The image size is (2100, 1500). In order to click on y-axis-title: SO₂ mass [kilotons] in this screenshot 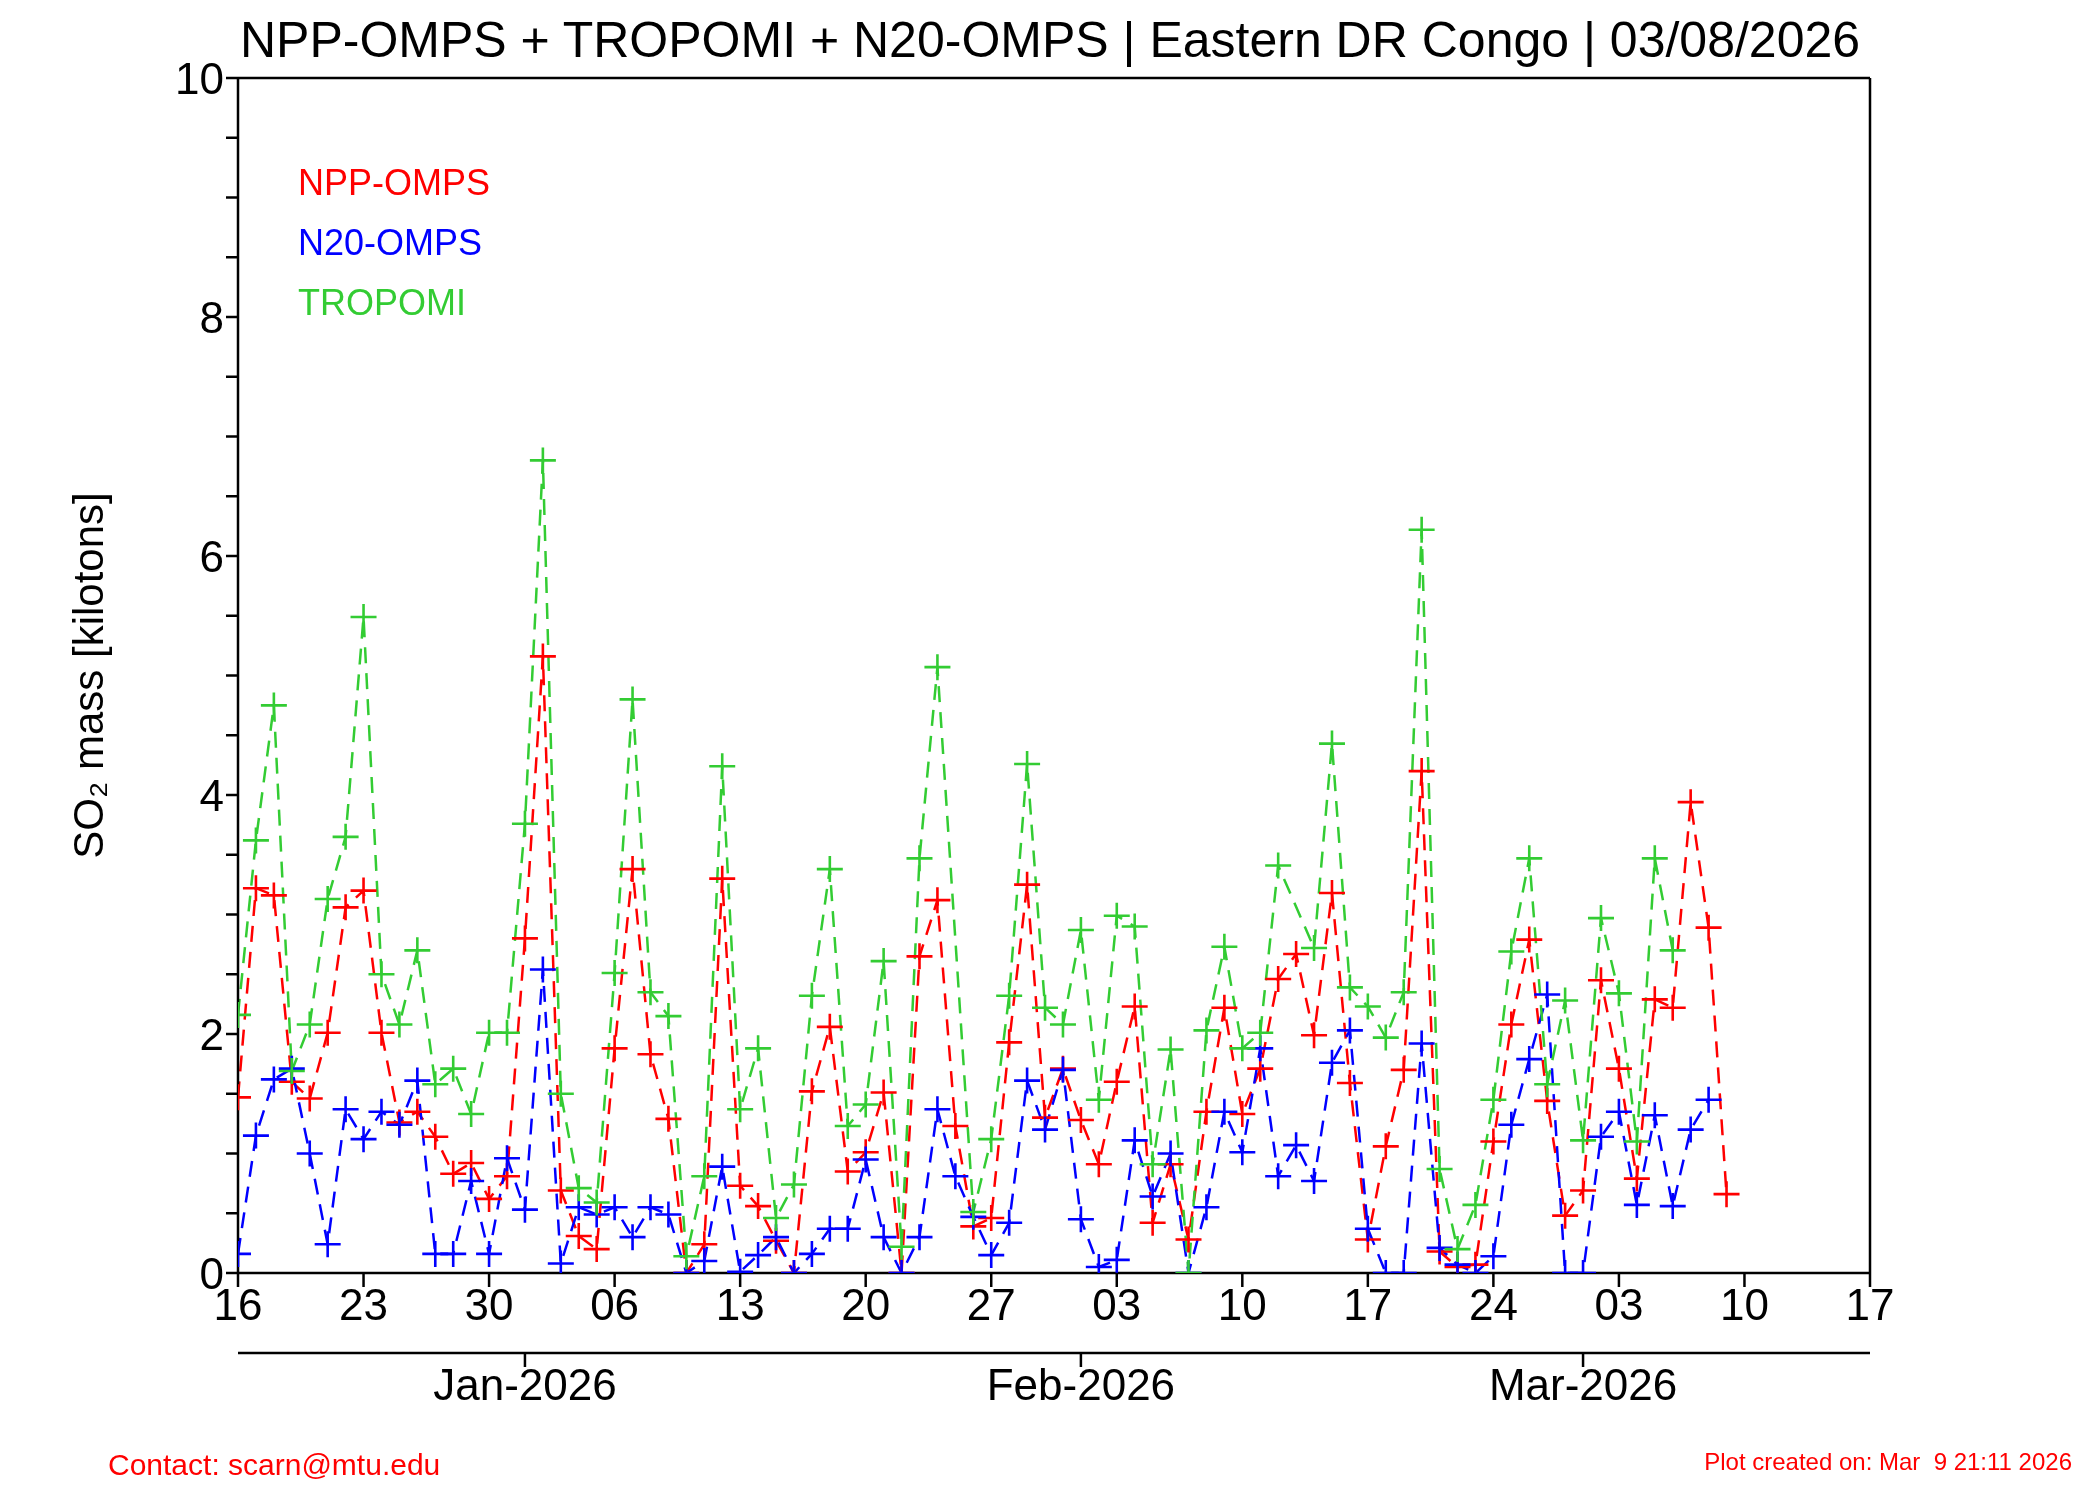, I will do `click(88, 675)`.